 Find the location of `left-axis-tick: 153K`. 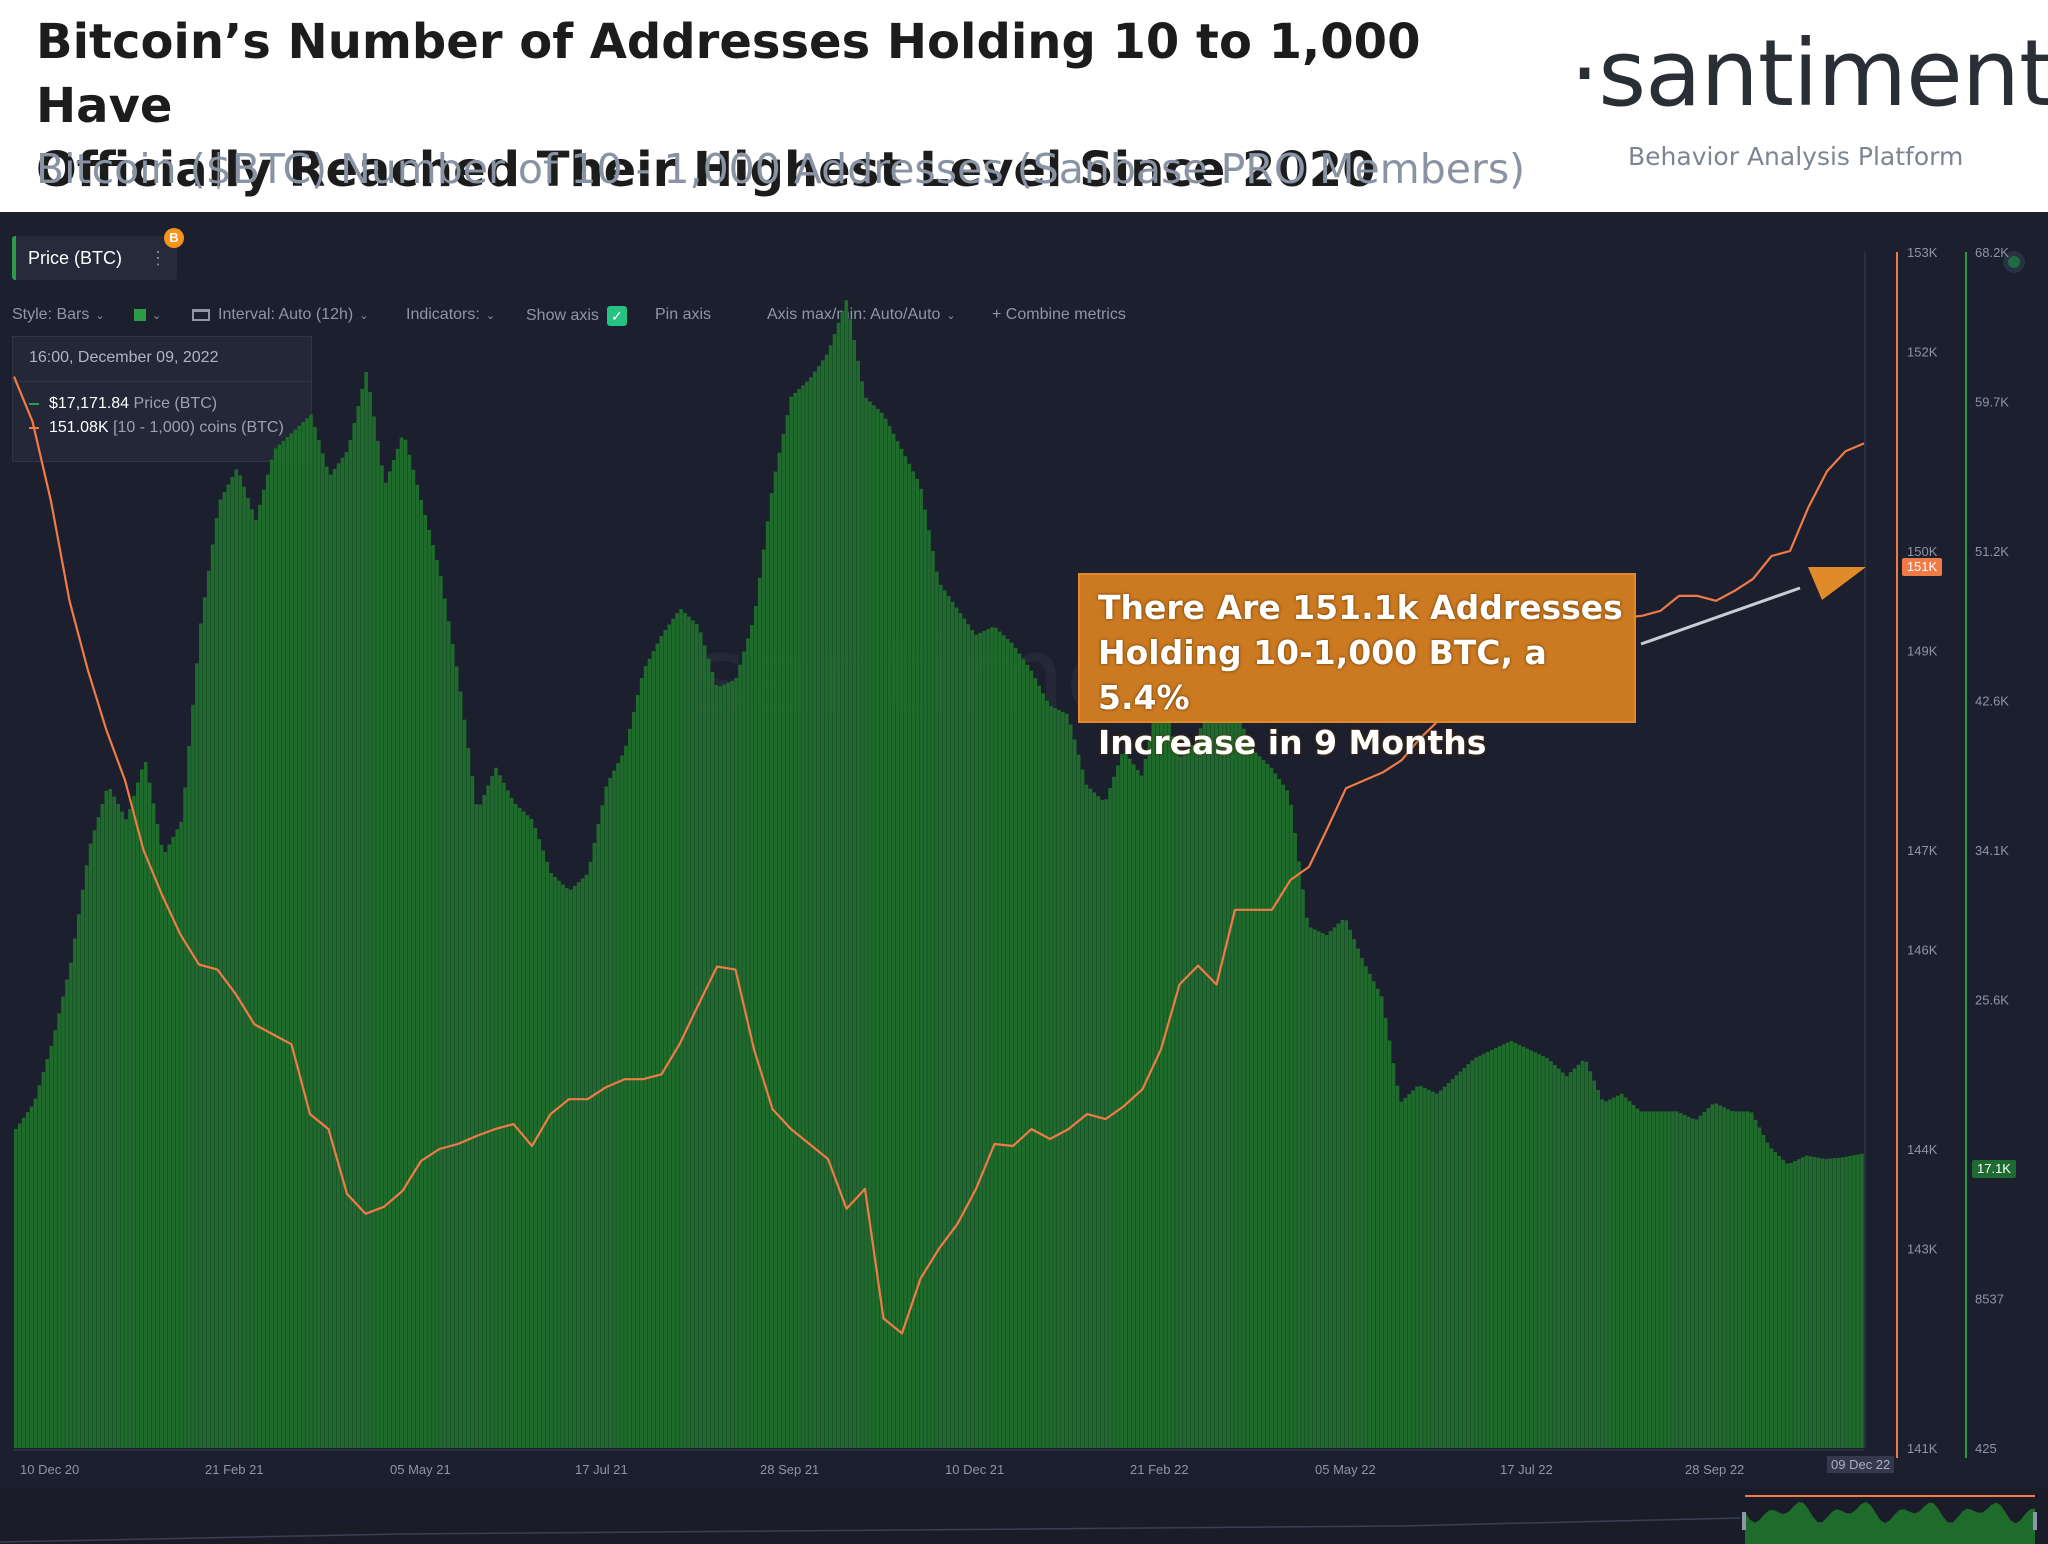

left-axis-tick: 153K is located at coordinates (1922, 252).